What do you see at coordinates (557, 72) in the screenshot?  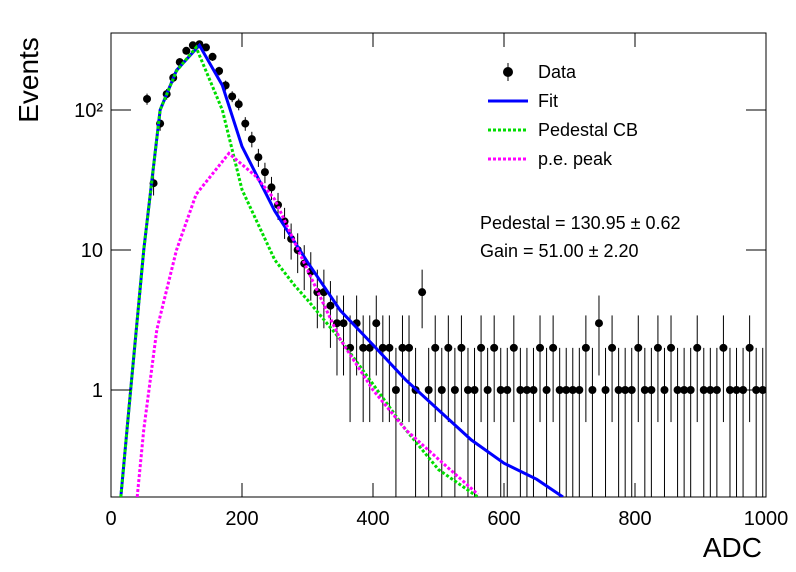 I see `legend-label: Data` at bounding box center [557, 72].